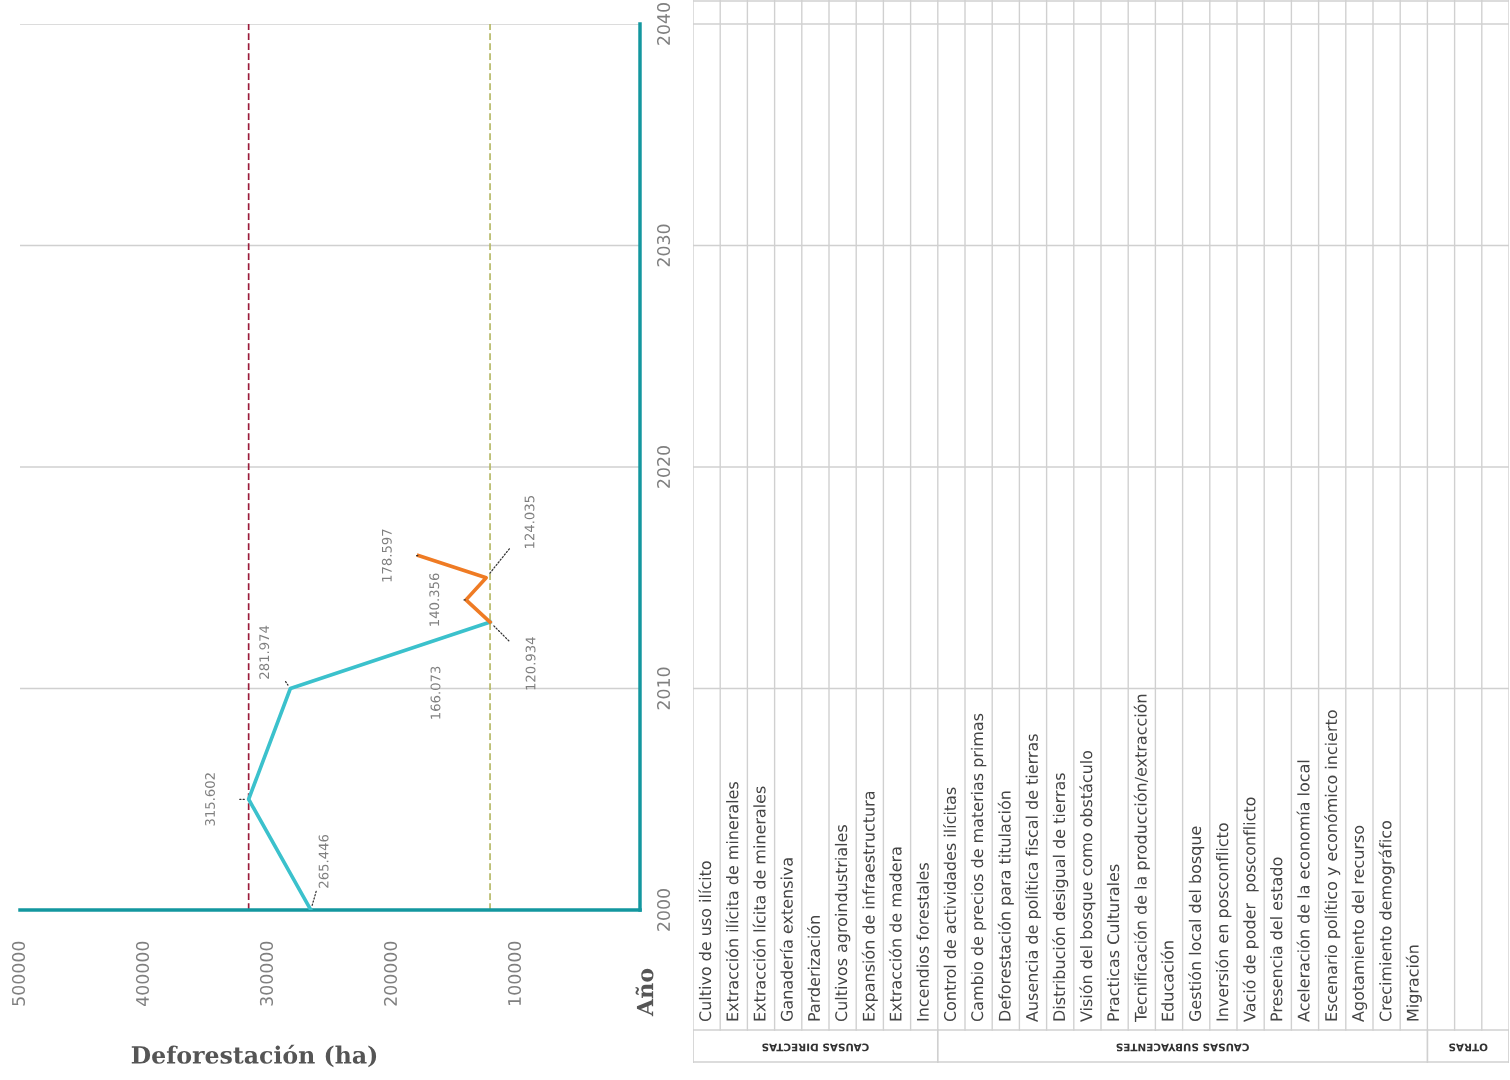 The image size is (1510, 1080). I want to click on category-label: Incendios forestales, so click(922, 942).